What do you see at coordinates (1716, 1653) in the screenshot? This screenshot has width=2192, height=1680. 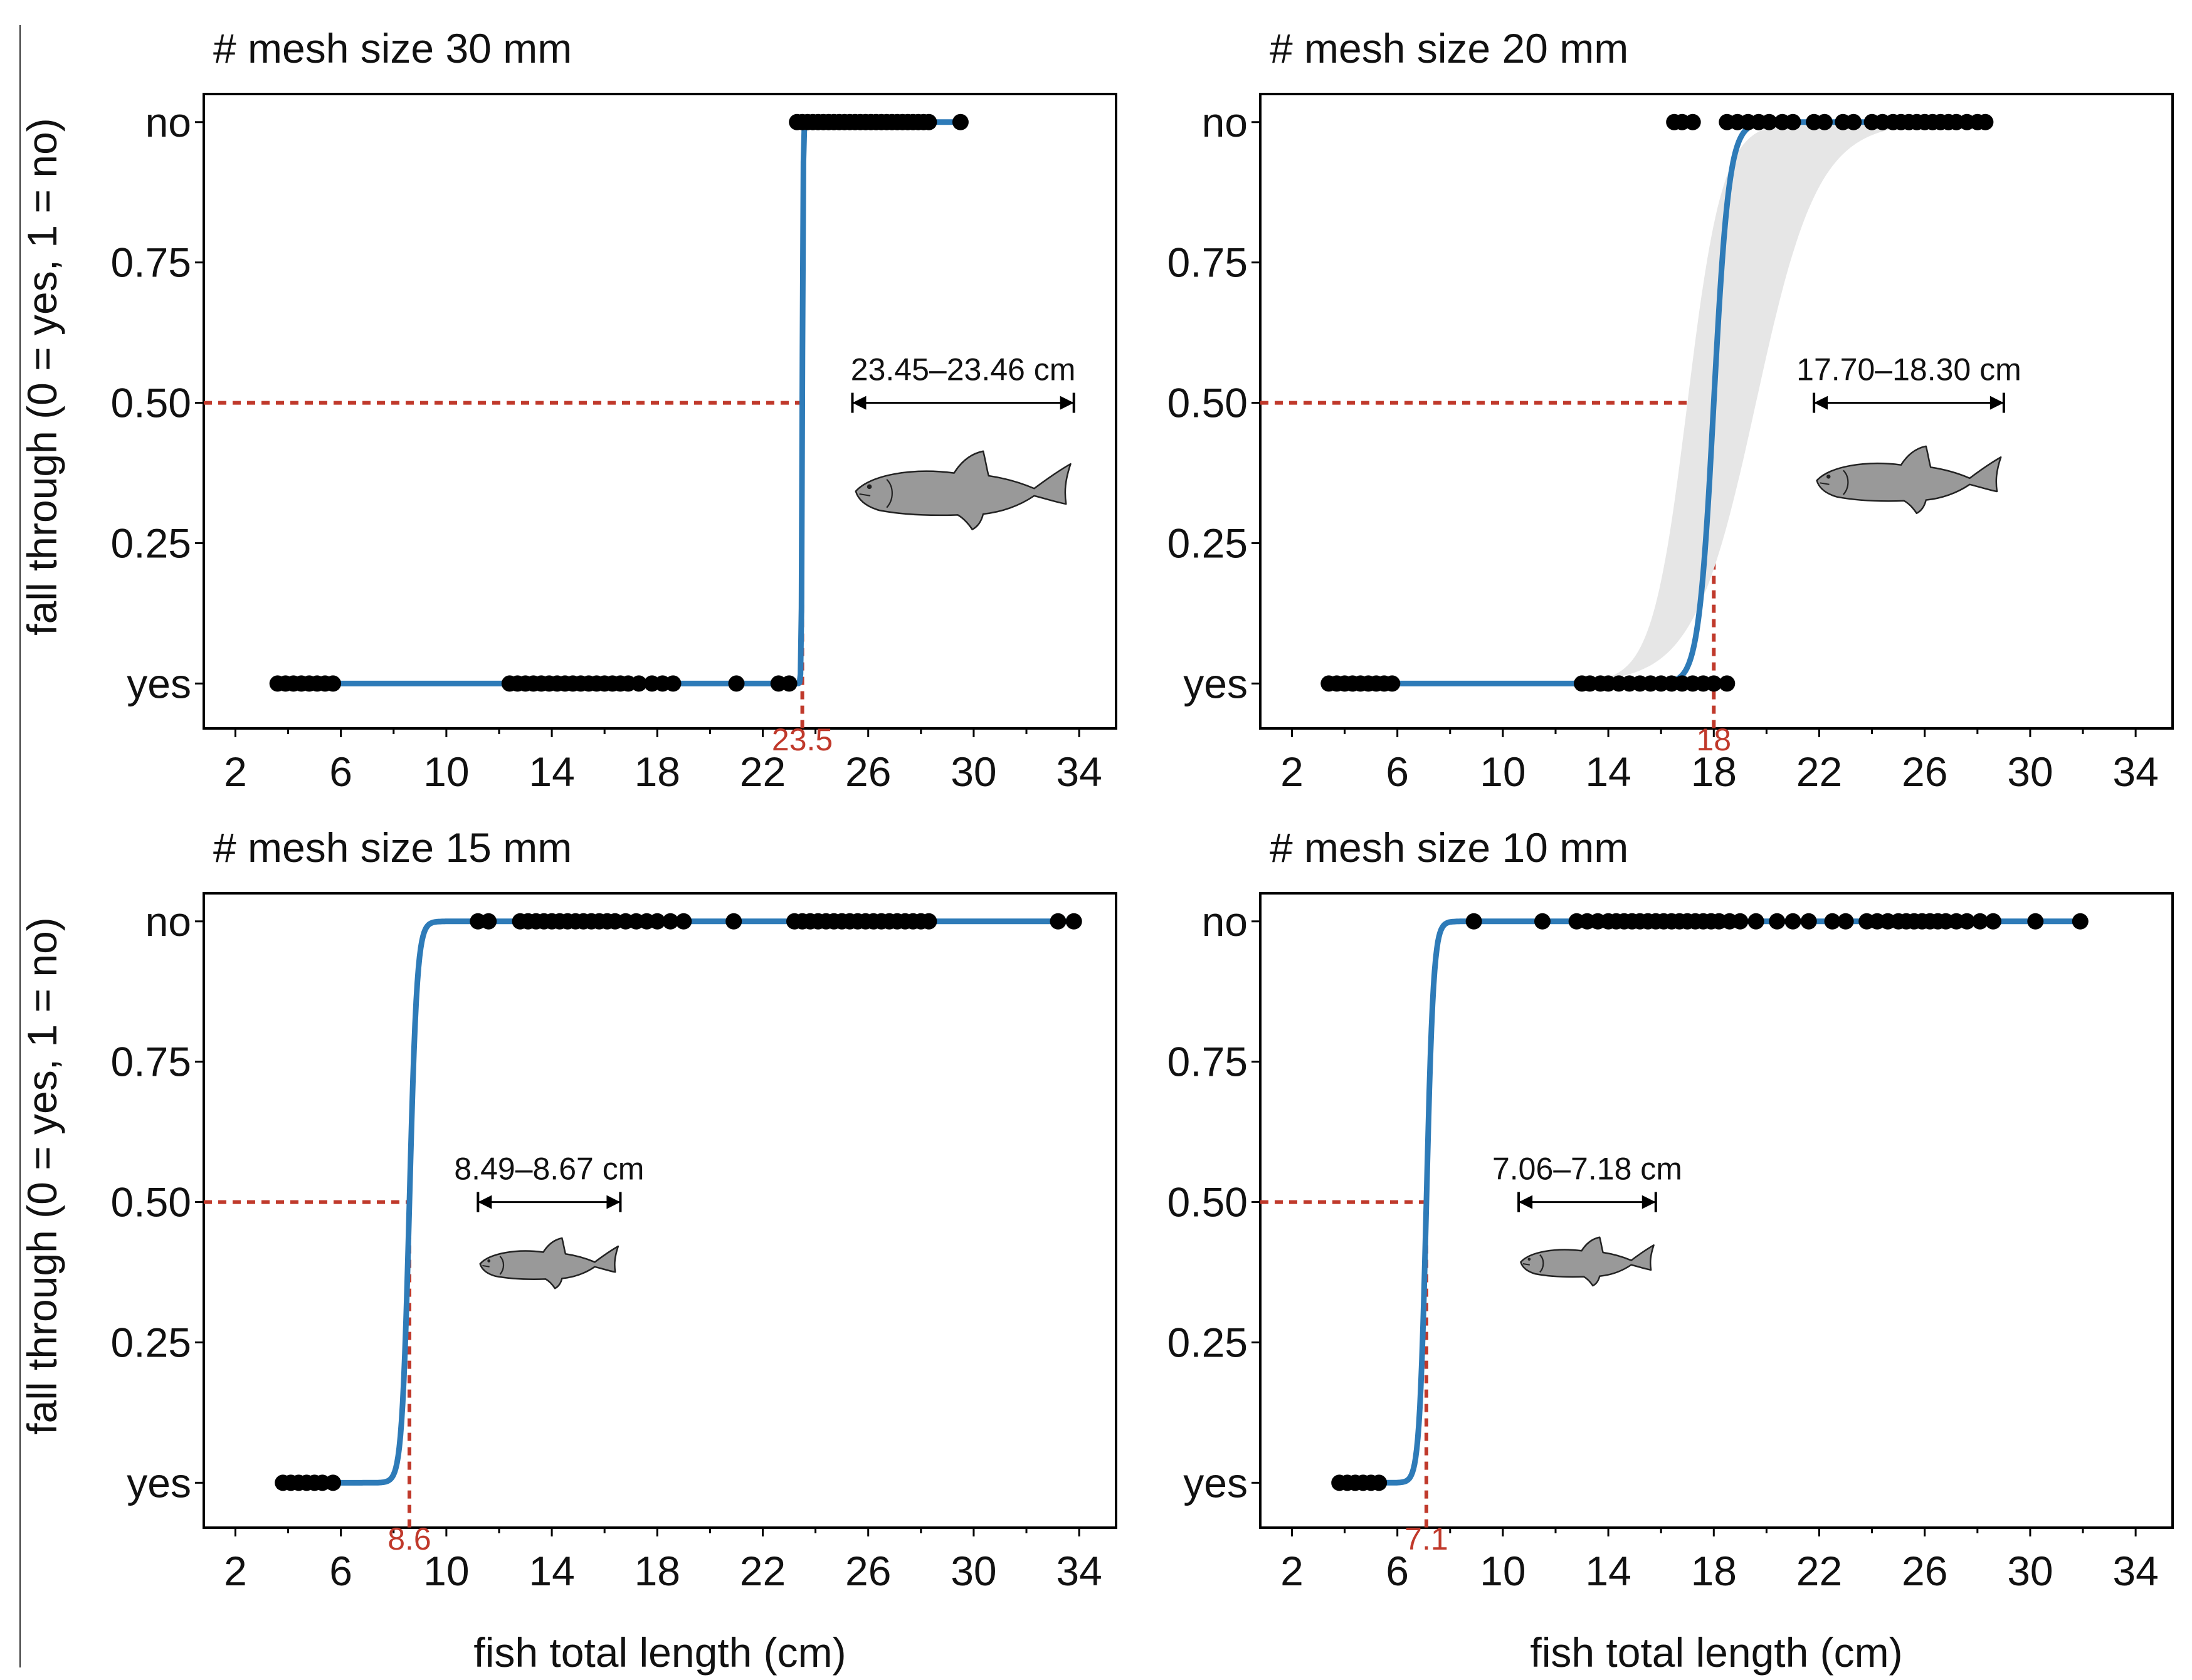 I see `x-axis-title: fish total length (cm)` at bounding box center [1716, 1653].